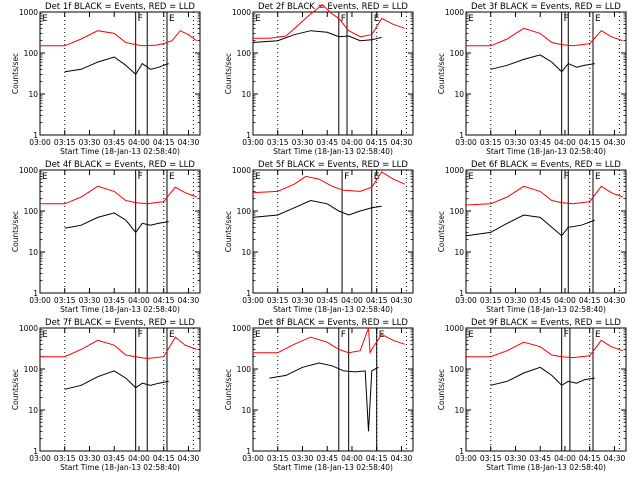 This screenshot has height=480, width=640. Describe the element at coordinates (333, 165) in the screenshot. I see `chart-title: Det 5f BLACK = Events, RED = LLD` at that location.